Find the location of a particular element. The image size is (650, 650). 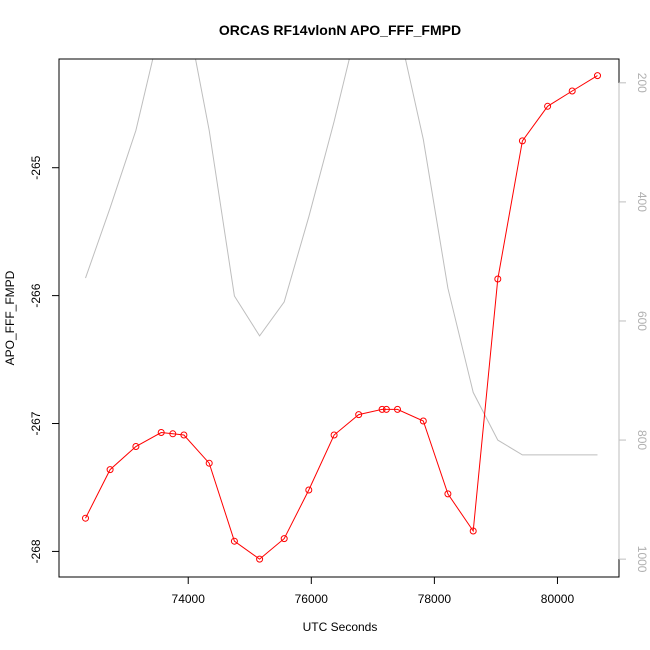

x-tick-label: 74000 is located at coordinates (189, 599).